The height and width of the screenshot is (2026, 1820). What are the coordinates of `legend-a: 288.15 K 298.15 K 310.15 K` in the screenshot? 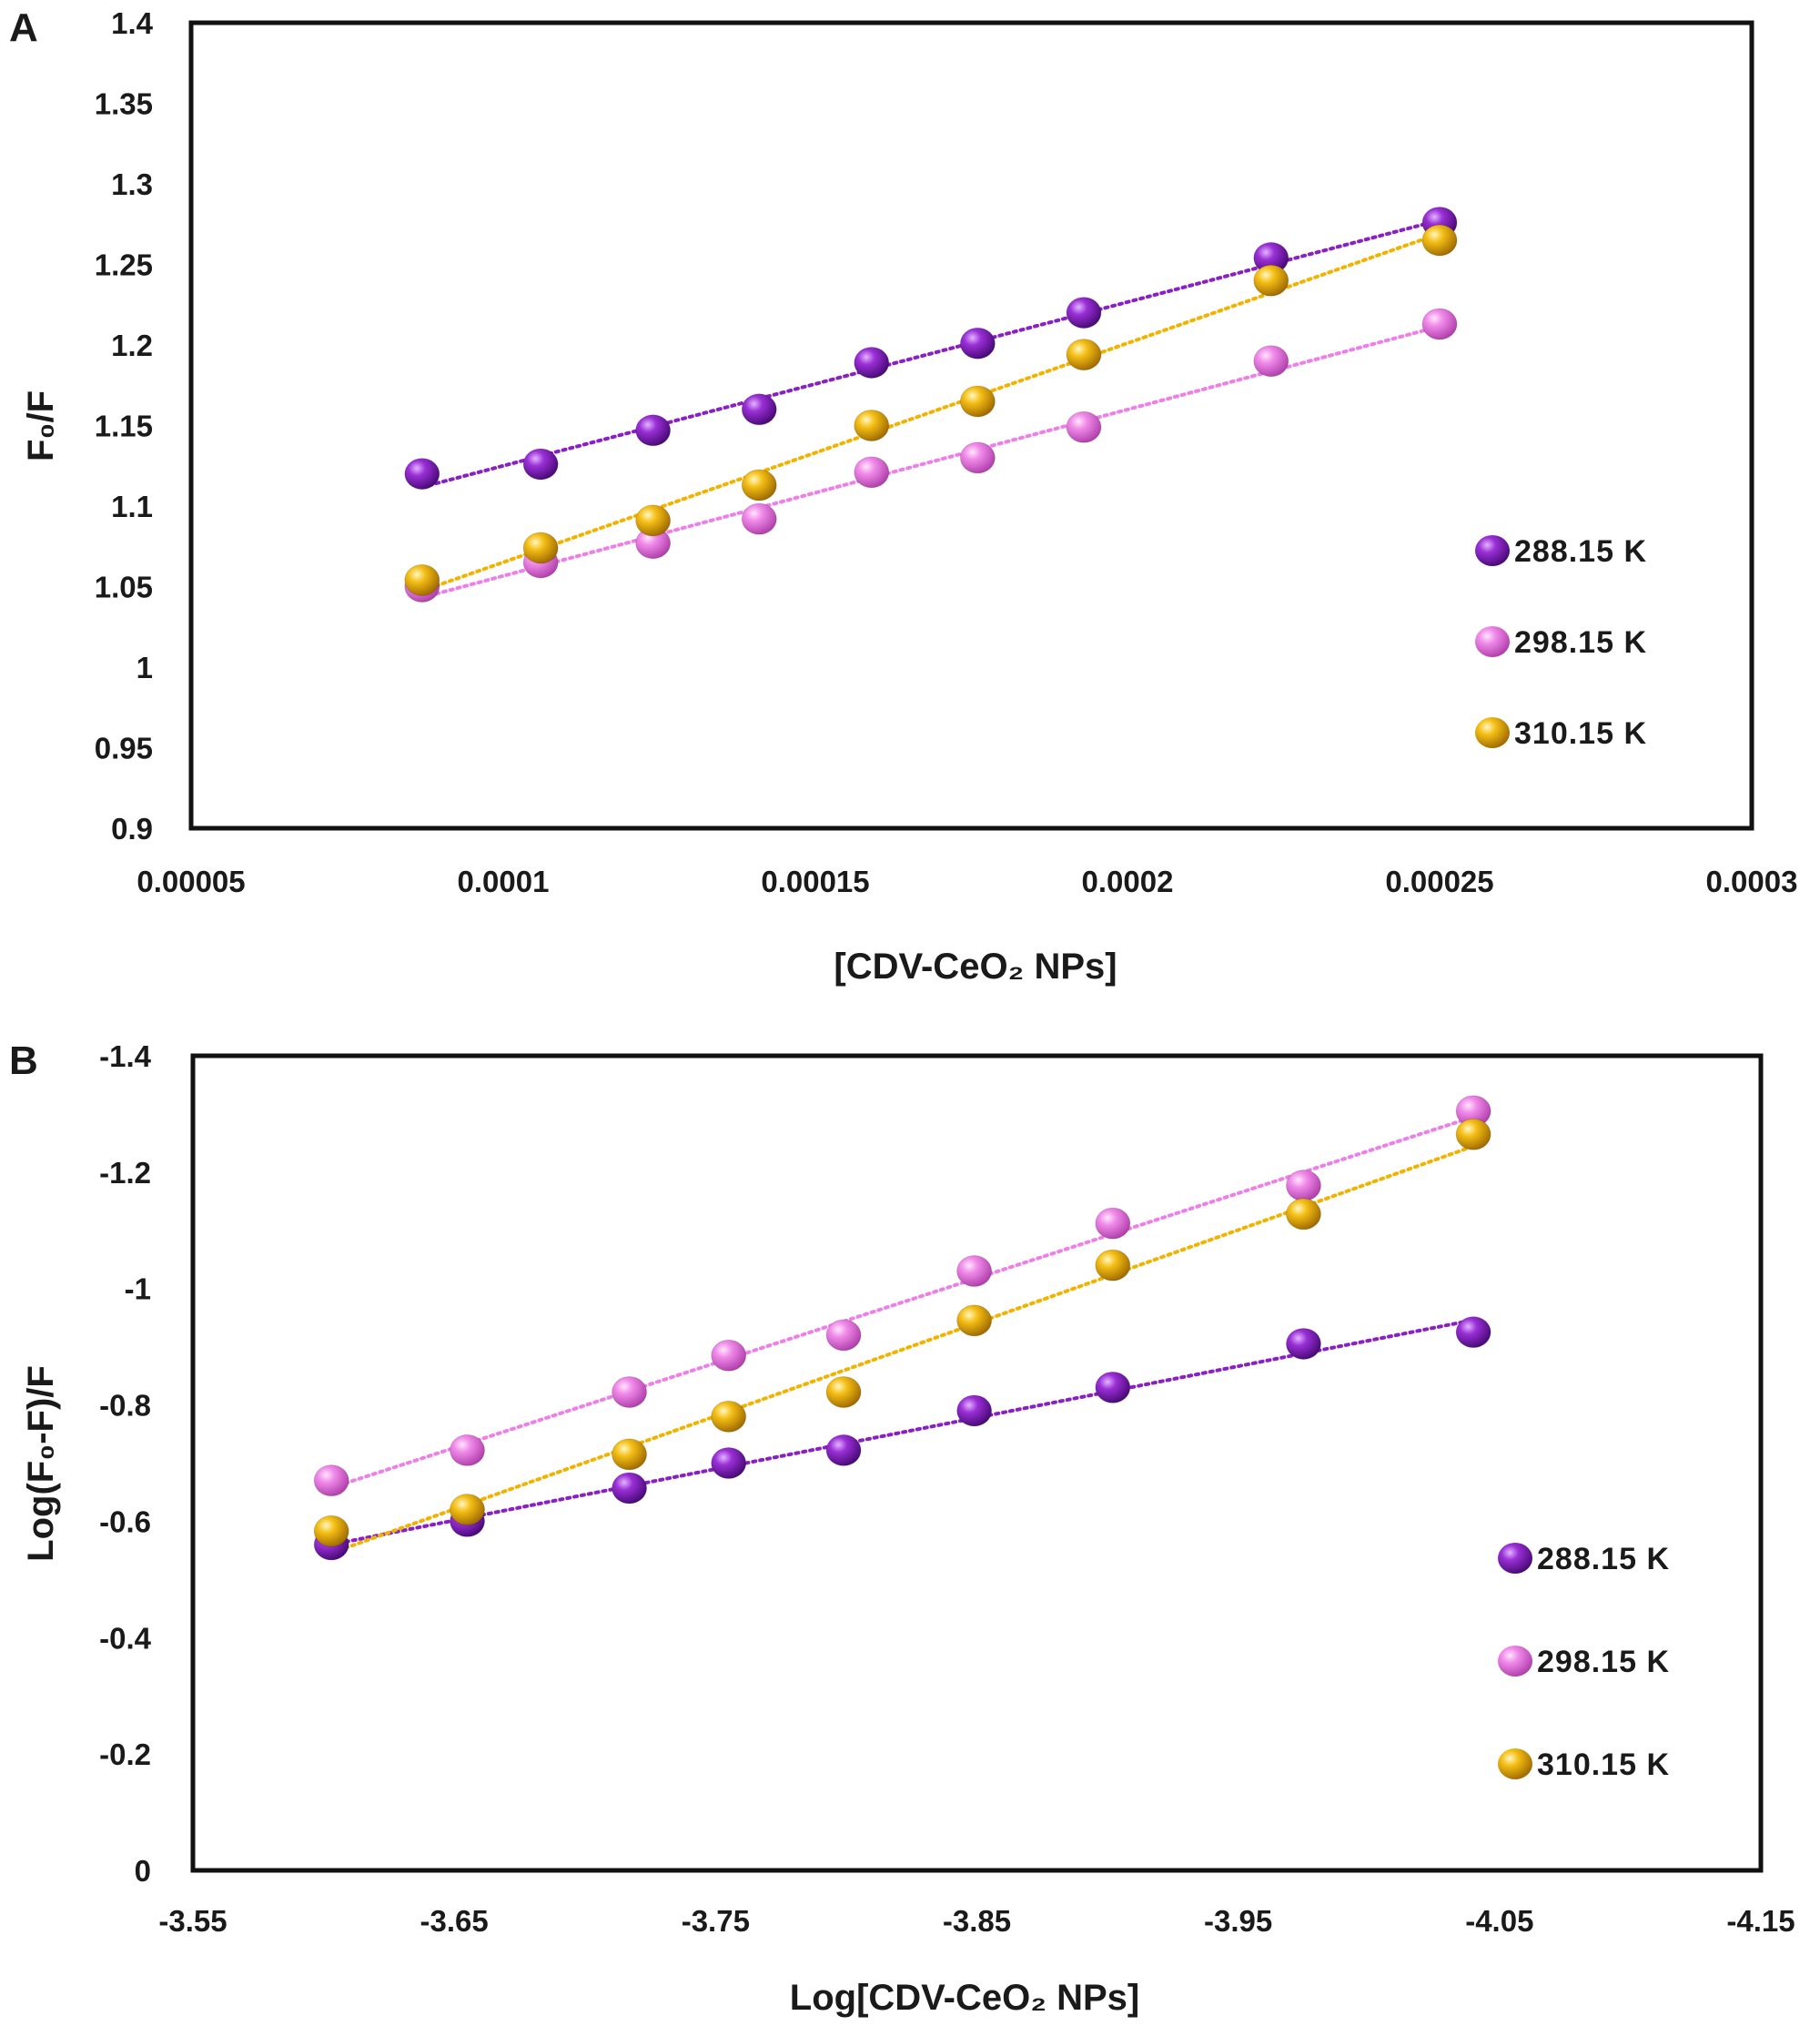 It's located at (1561, 643).